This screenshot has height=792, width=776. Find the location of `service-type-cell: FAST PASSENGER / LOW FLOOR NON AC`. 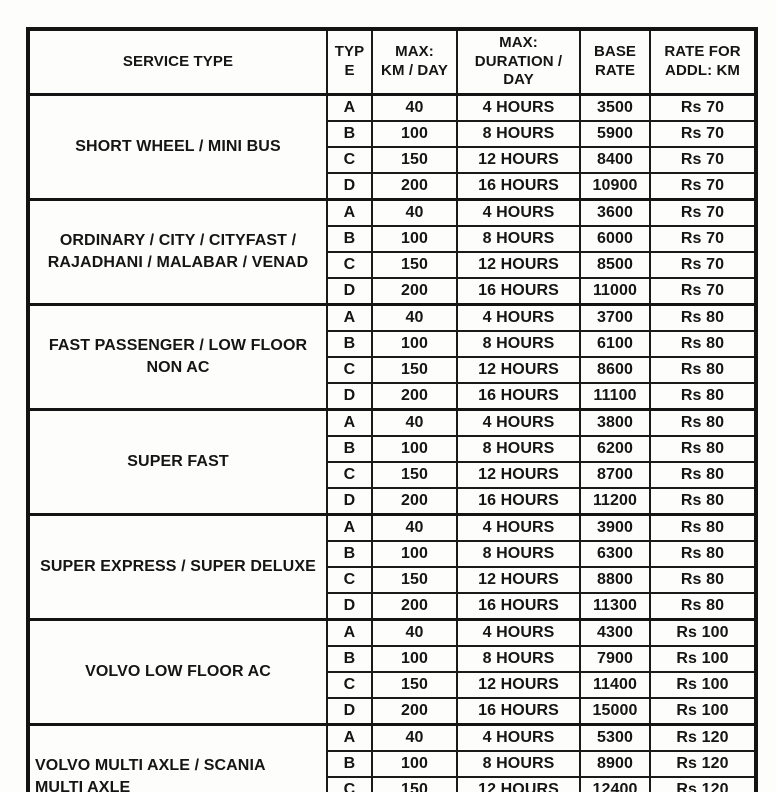

service-type-cell: FAST PASSENGER / LOW FLOOR NON AC is located at coordinates (177, 357).